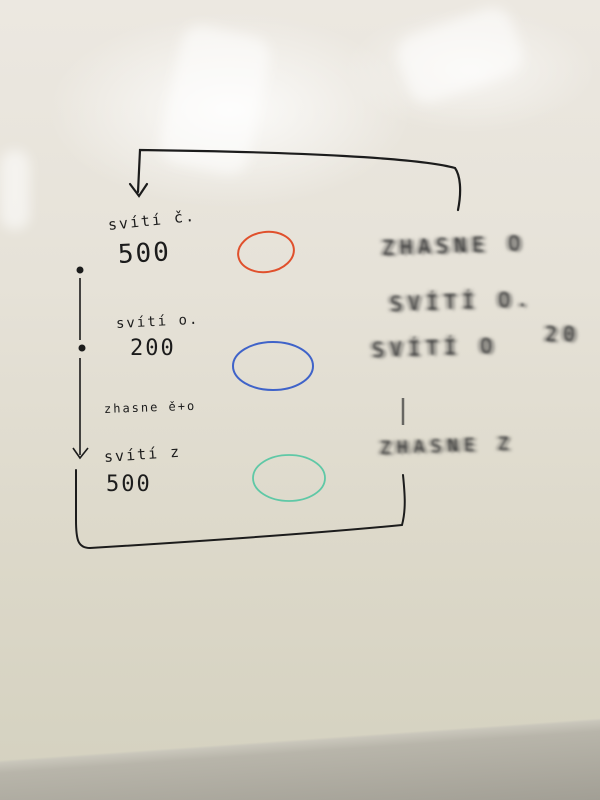 Image resolution: width=600 pixels, height=800 pixels. What do you see at coordinates (266, 252) in the screenshot?
I see `red-circle` at bounding box center [266, 252].